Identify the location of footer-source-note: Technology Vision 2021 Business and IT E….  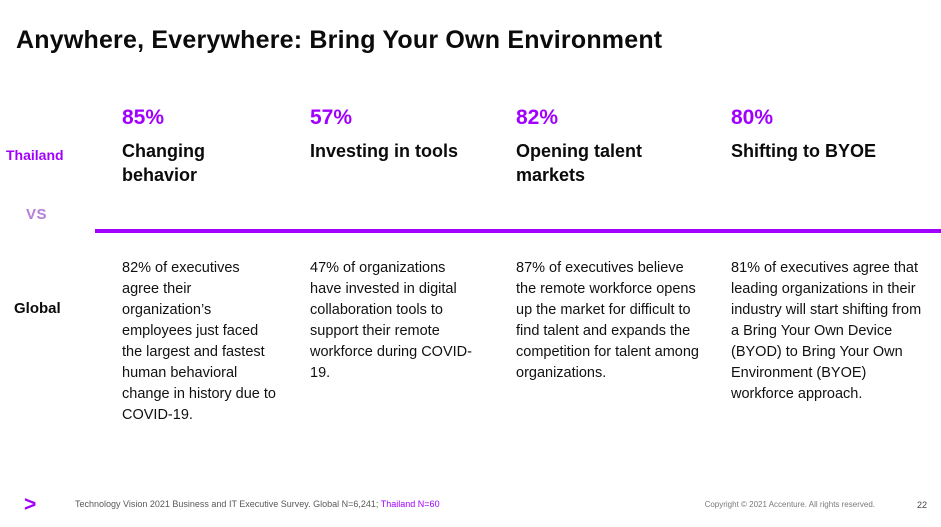
(257, 504).